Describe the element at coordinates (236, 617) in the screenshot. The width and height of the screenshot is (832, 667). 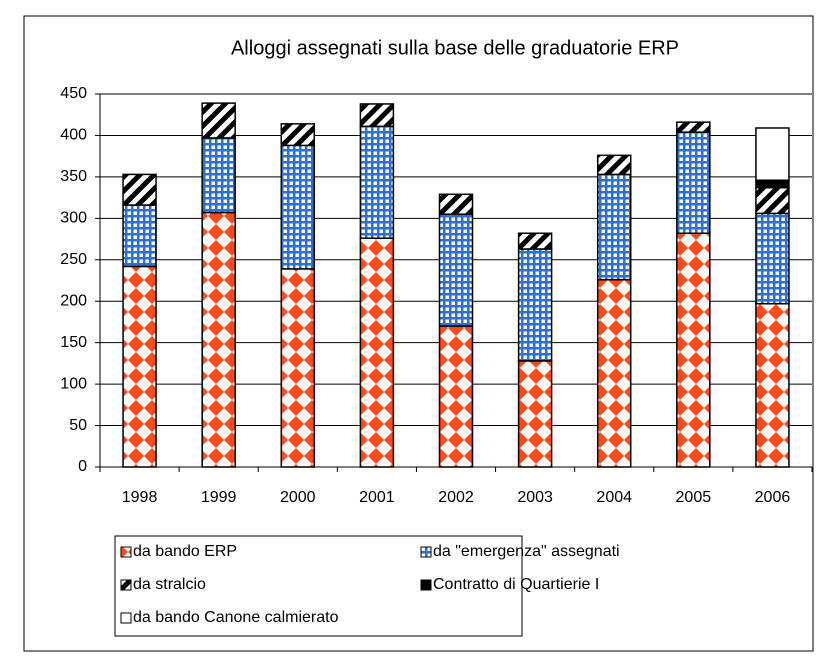
I see `legend-label: da bando Canone calmierato` at that location.